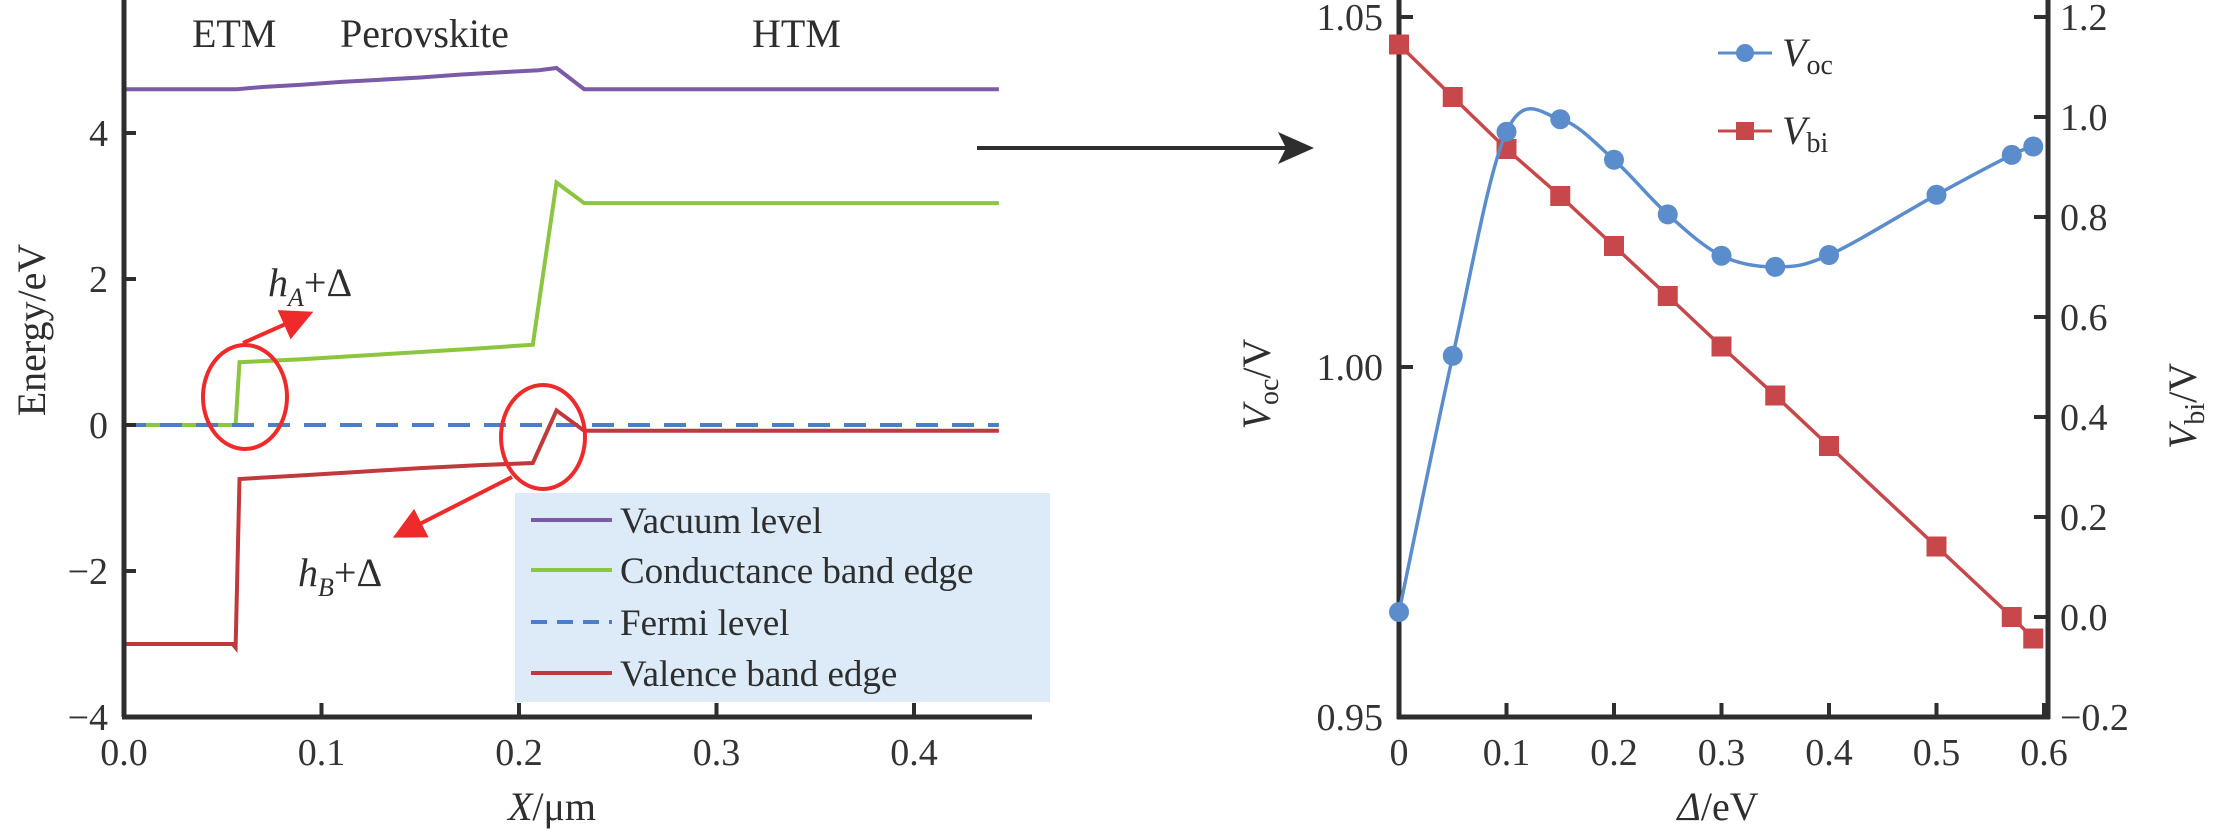  I want to click on legend-label-fermi: Fermi level, so click(705, 623).